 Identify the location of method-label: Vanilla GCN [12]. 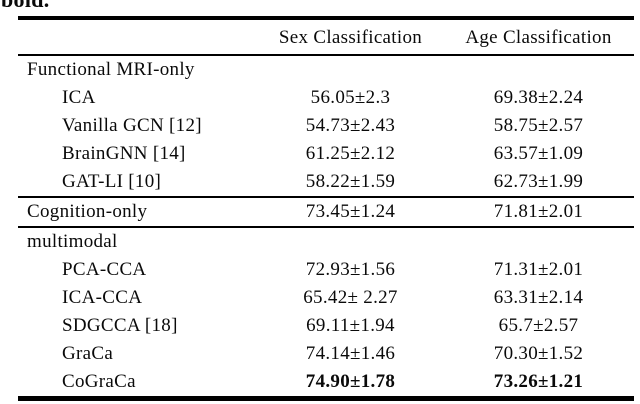
(132, 125).